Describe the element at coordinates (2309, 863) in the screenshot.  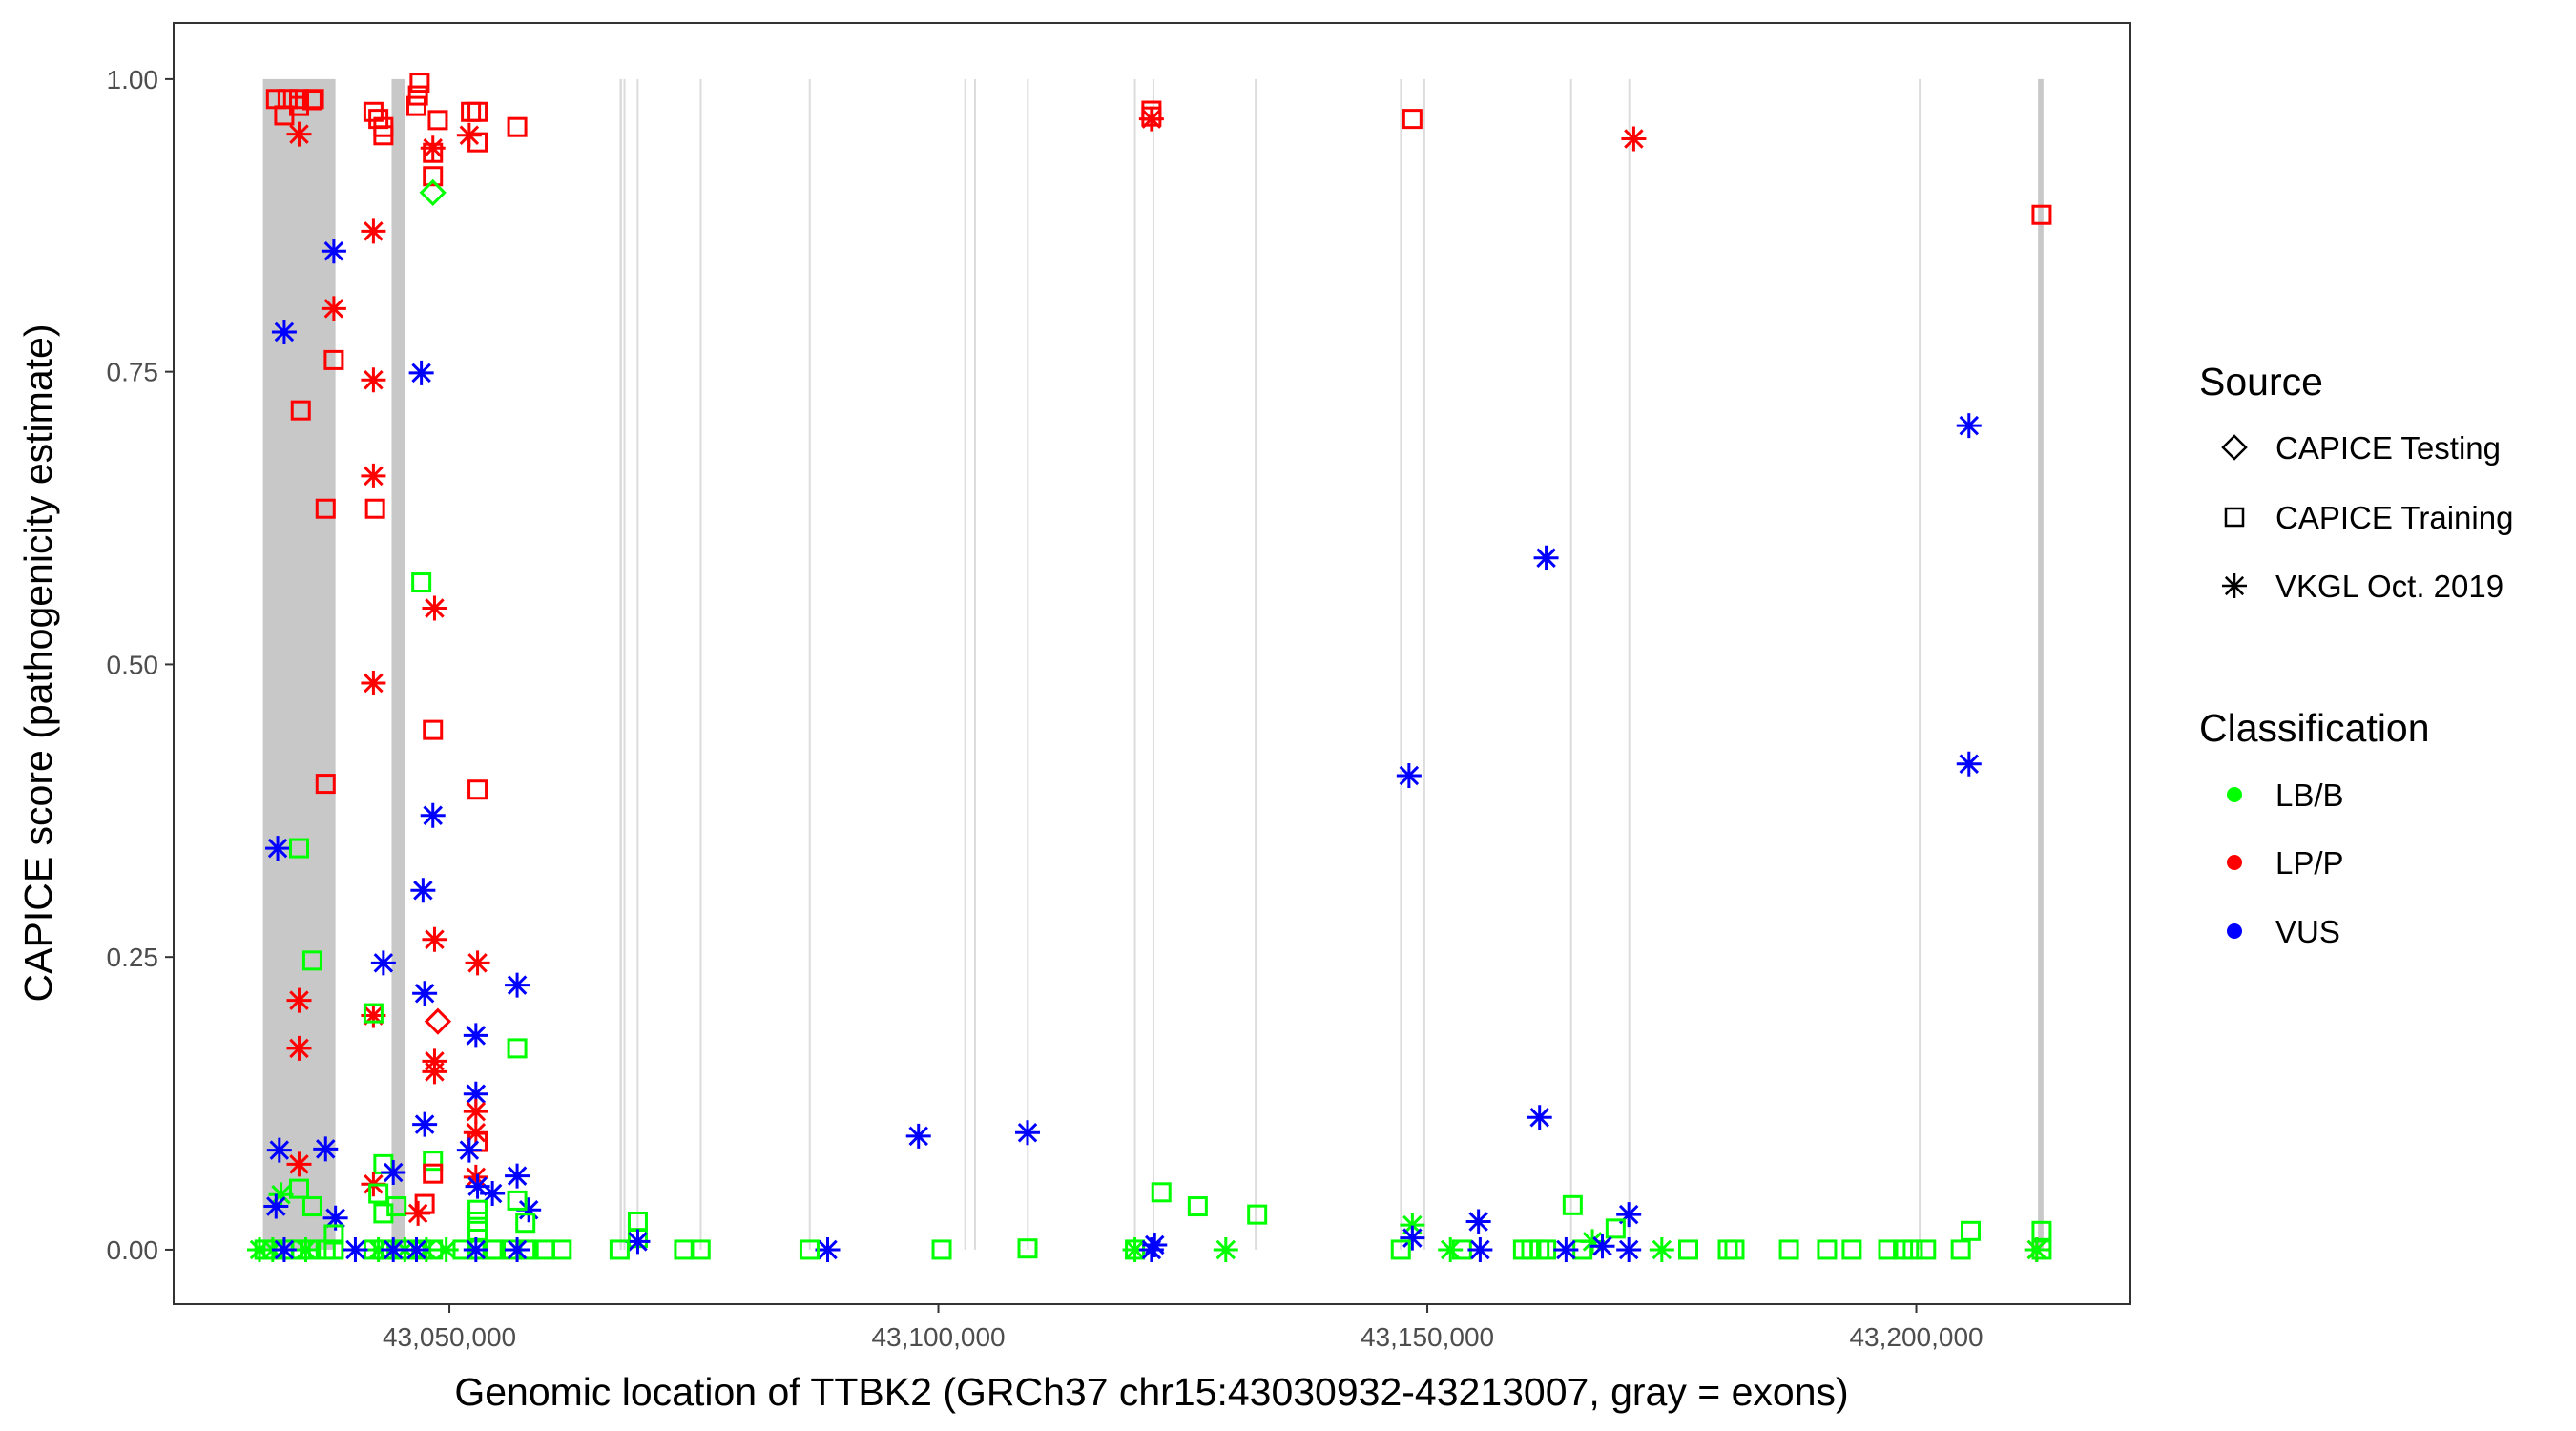
I see `legend-class-label: LP/P` at that location.